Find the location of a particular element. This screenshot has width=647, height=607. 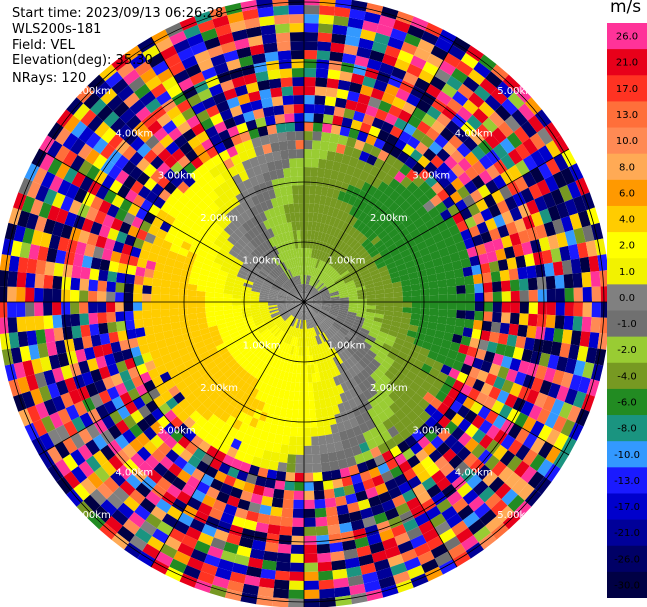

colorbar-tick-label: -6.0 is located at coordinates (627, 402).